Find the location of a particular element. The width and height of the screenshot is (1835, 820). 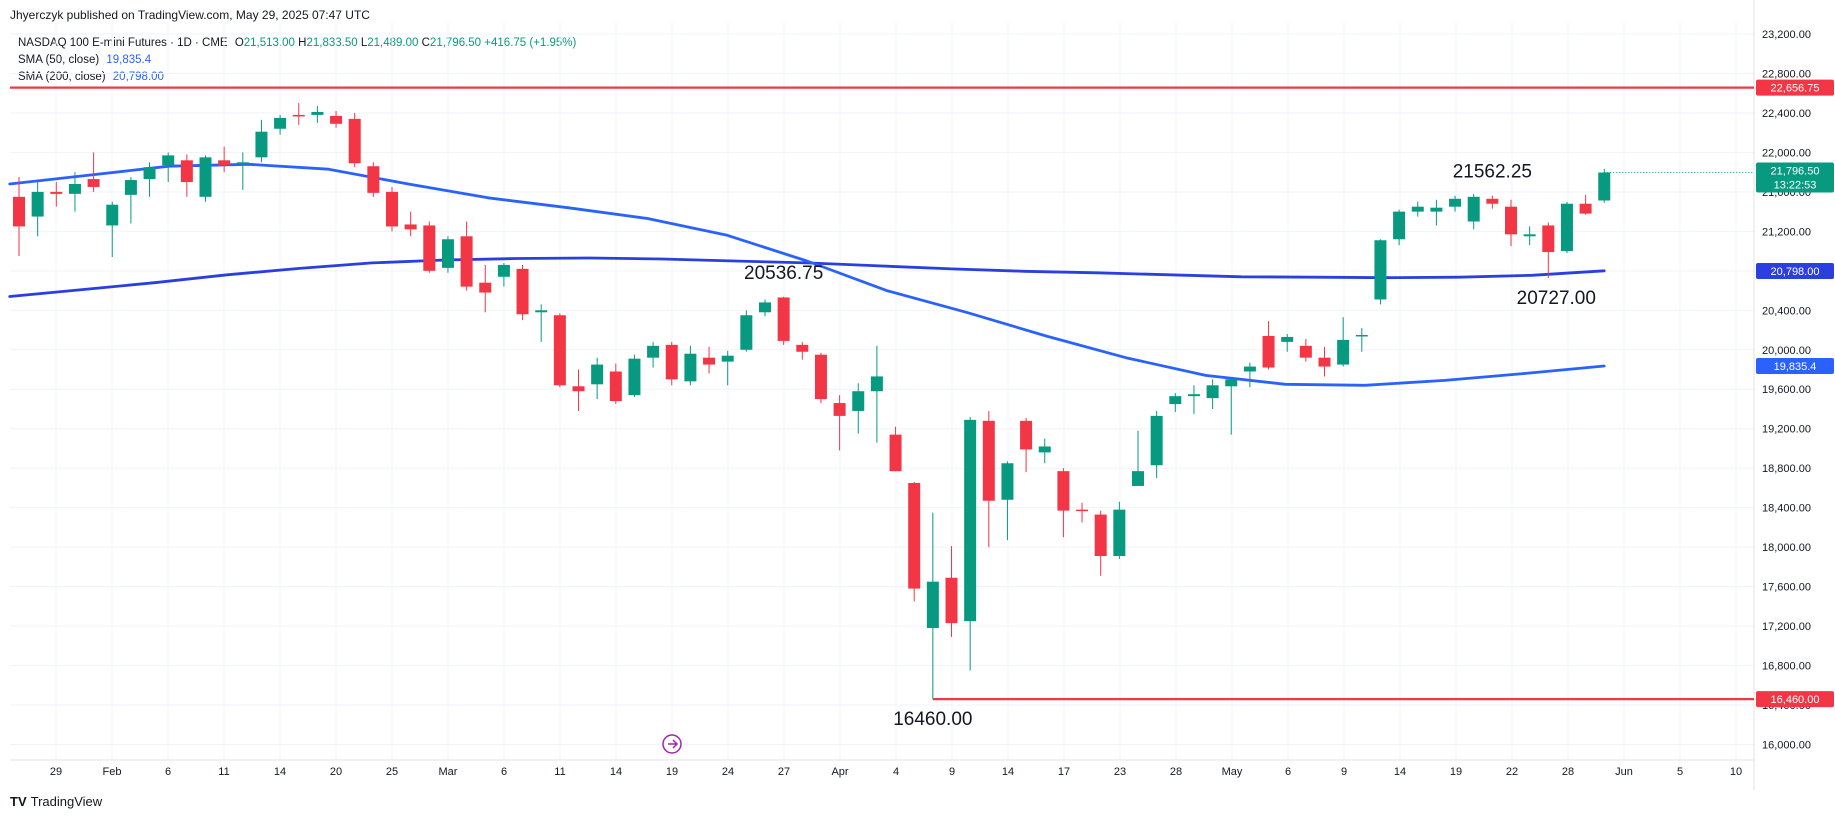

level-badge-text: 16,460.00 is located at coordinates (1795, 700).